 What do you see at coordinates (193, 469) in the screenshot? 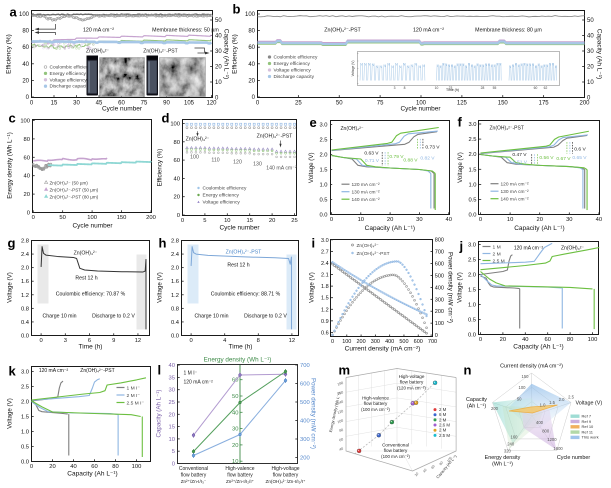
I see `svg-text: Conventional` at bounding box center [193, 469].